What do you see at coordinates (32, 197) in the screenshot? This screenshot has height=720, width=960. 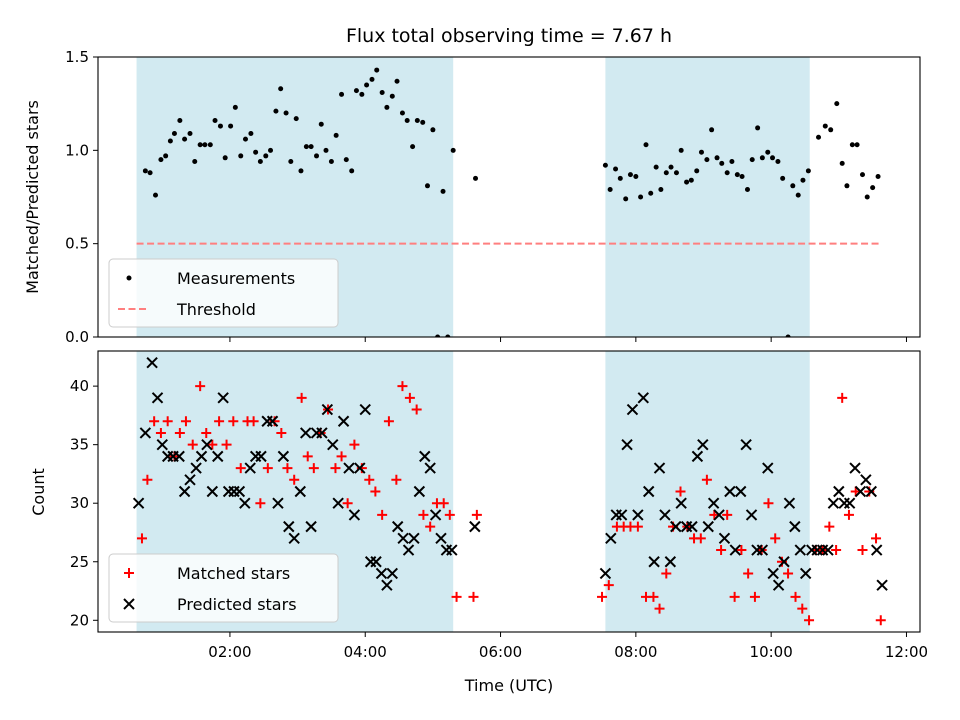 I see `top-y-axis-label: Matched/Predicted stars` at bounding box center [32, 197].